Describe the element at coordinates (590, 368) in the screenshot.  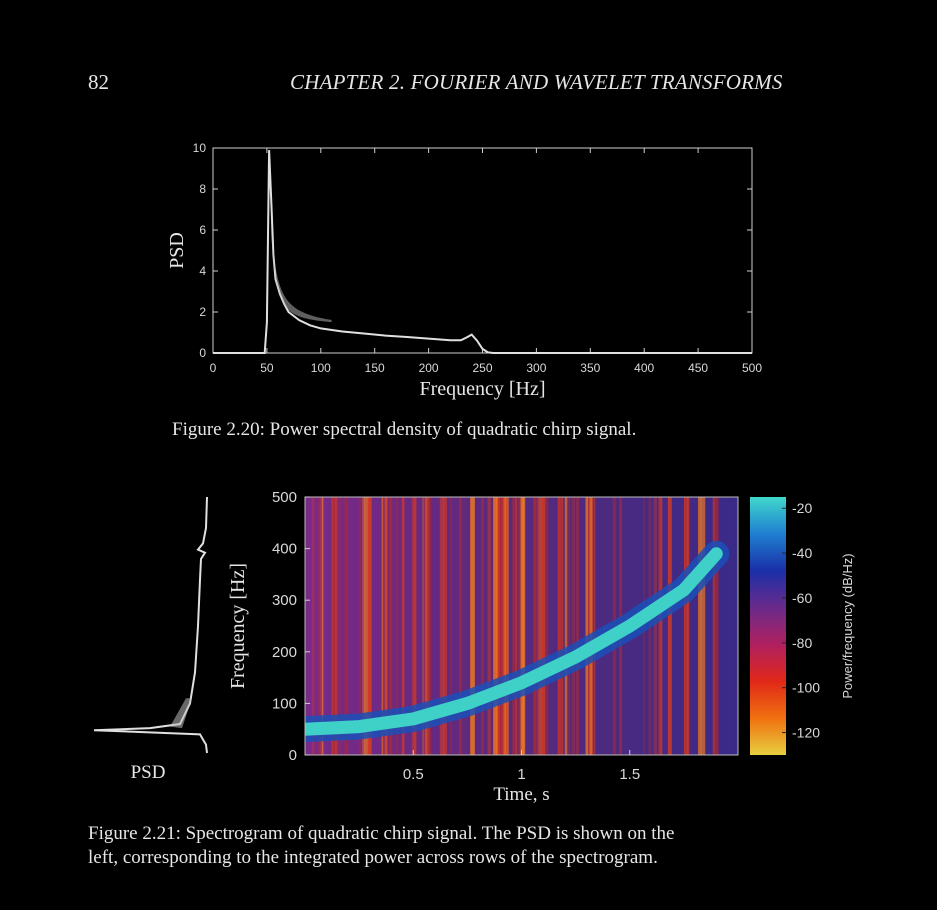
I see `psd-x-tick-label: 350` at that location.